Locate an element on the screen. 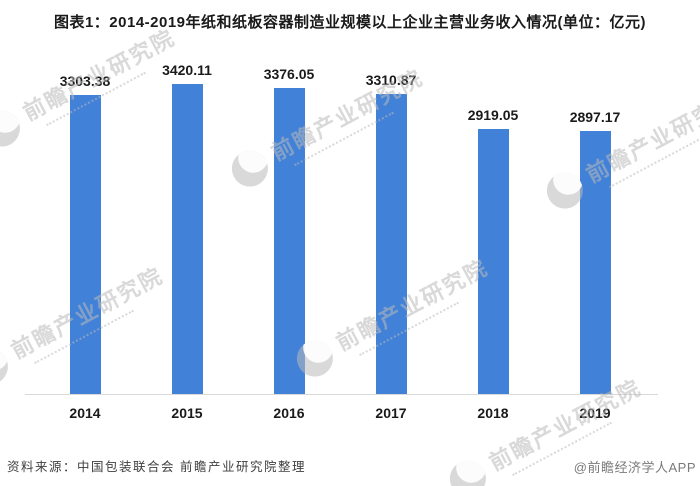 The height and width of the screenshot is (486, 700). x-axis-line is located at coordinates (341, 394).